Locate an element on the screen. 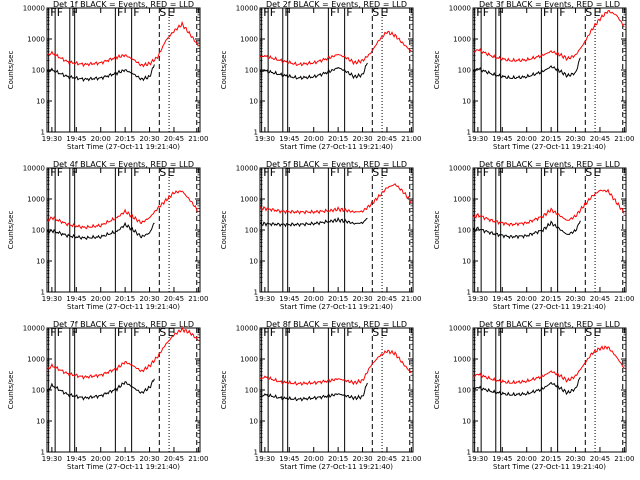 This screenshot has width=640, height=480. chart-title: Det 2f BLACK = Events, RED = LLD is located at coordinates (336, 4).